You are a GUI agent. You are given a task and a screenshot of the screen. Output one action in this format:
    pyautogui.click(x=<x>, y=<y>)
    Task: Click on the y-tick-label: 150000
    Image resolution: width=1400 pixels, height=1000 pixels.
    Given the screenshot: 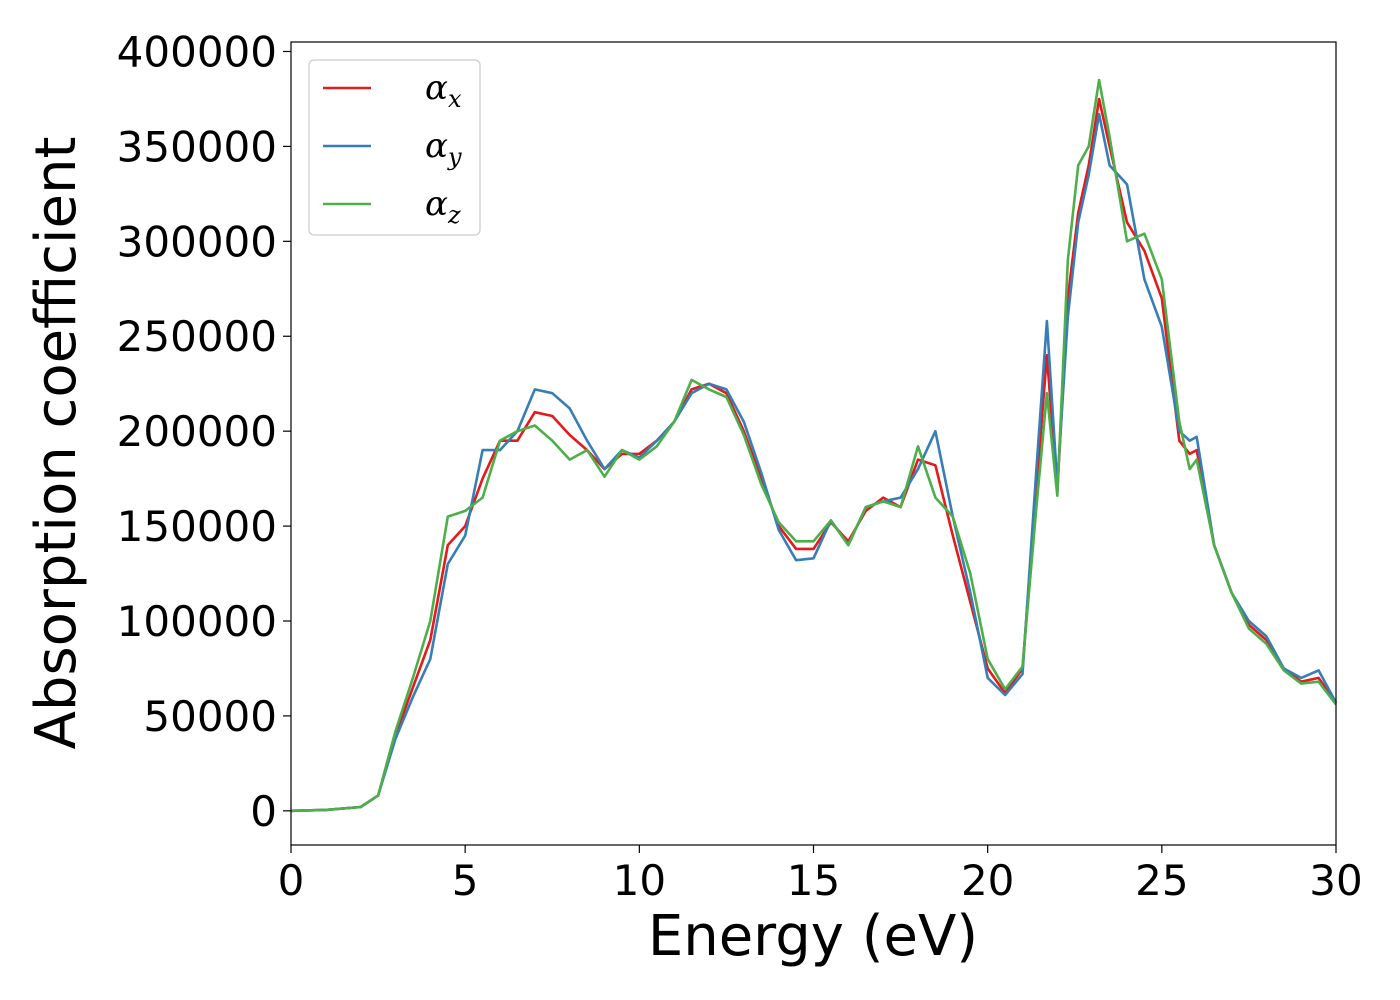 What is the action you would take?
    pyautogui.click(x=197, y=526)
    